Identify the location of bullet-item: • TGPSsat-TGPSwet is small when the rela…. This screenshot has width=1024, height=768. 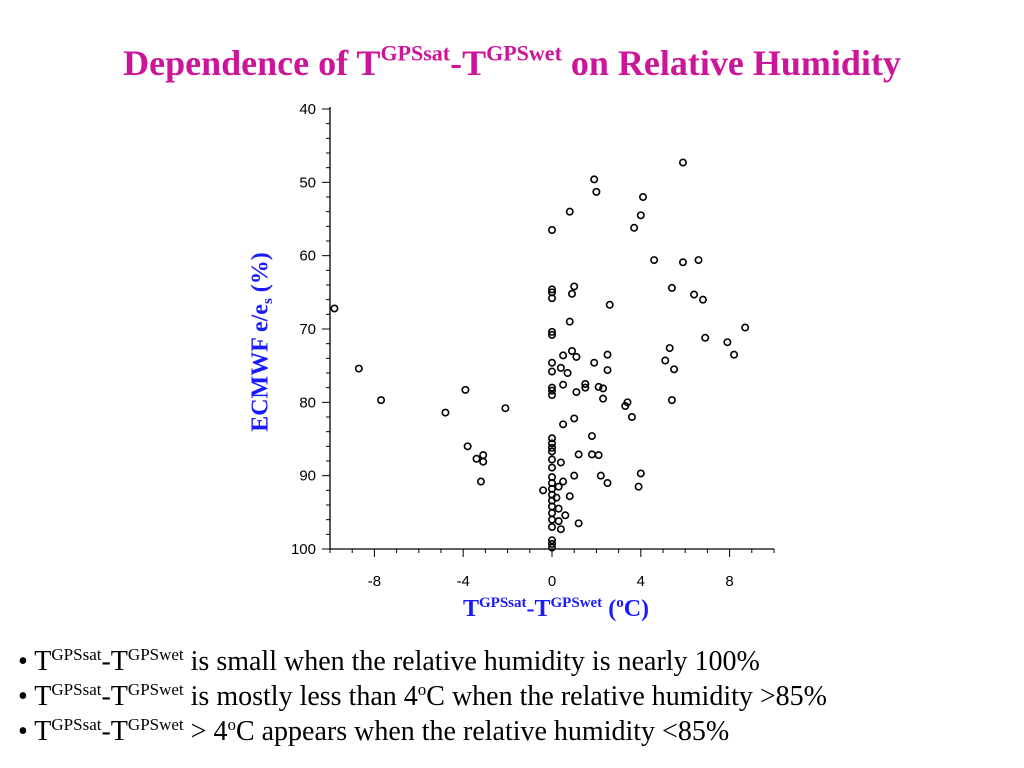
(422, 661).